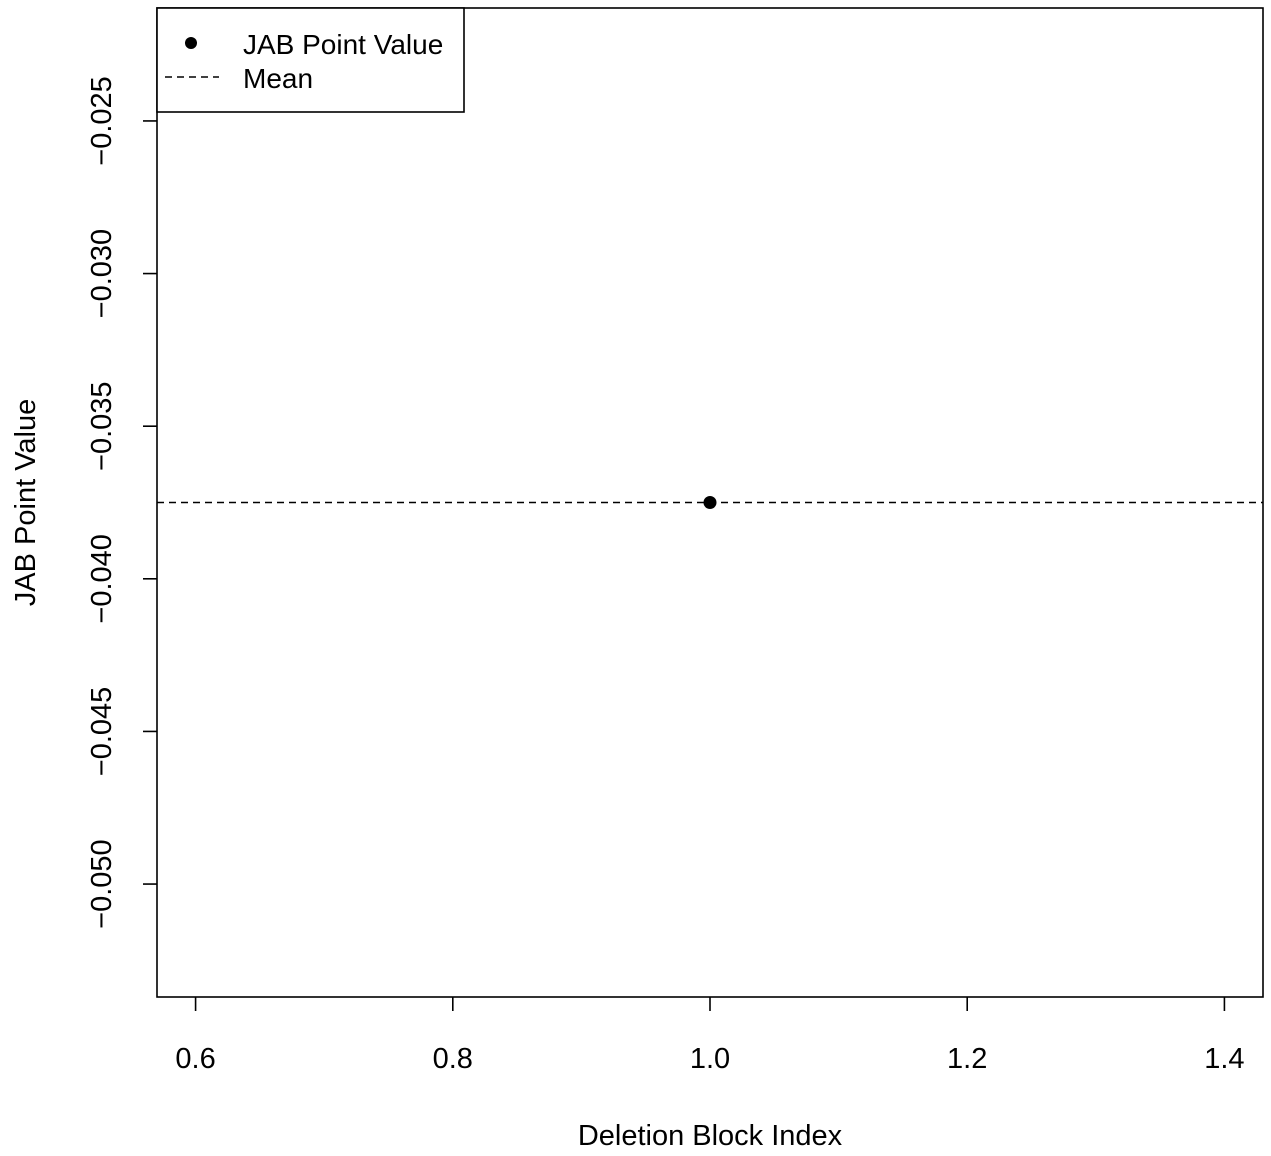 The image size is (1271, 1156). Describe the element at coordinates (102, 884) in the screenshot. I see `y-tick-label: −0.050` at that location.